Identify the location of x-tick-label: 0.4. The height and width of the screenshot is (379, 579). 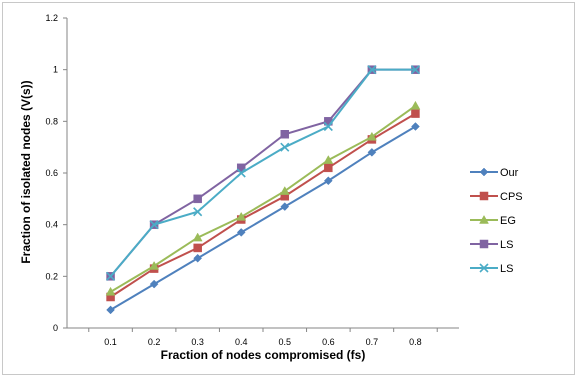
(241, 342).